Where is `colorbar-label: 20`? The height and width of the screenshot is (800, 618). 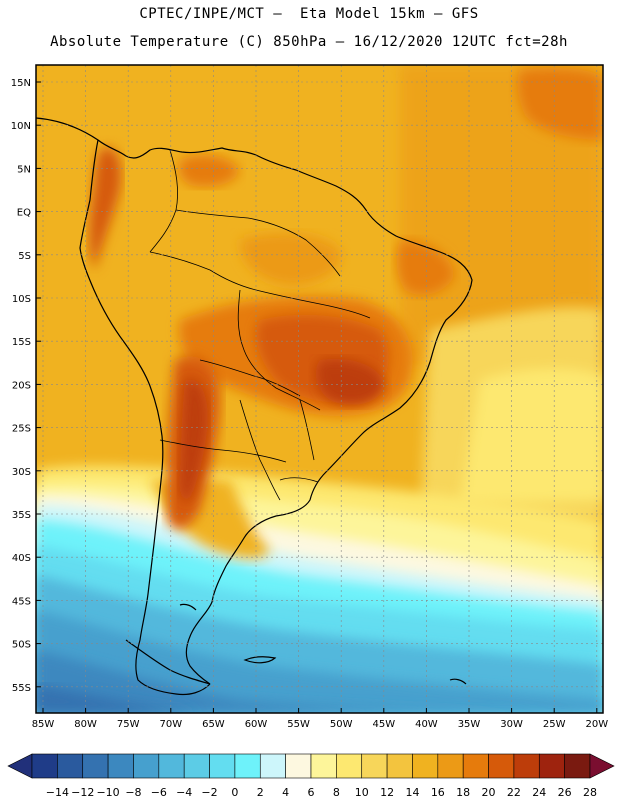 colorbar-label: 20 is located at coordinates (489, 792).